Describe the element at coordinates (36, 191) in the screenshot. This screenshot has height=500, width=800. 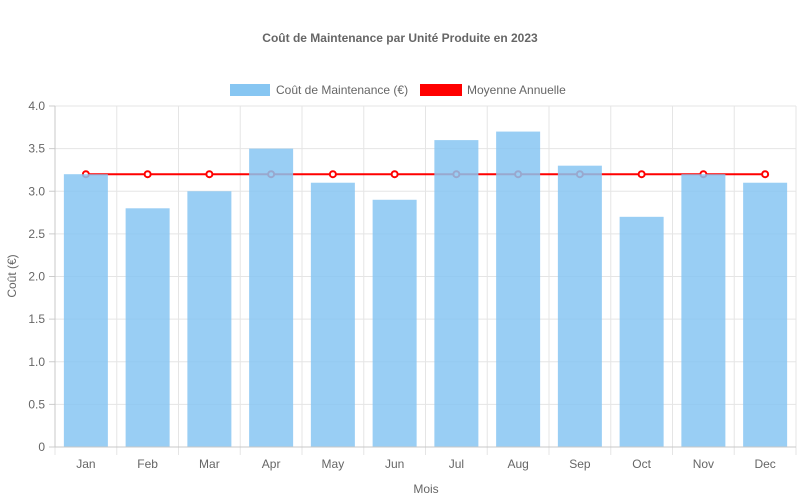
I see `y-tick-label: 3.0` at that location.